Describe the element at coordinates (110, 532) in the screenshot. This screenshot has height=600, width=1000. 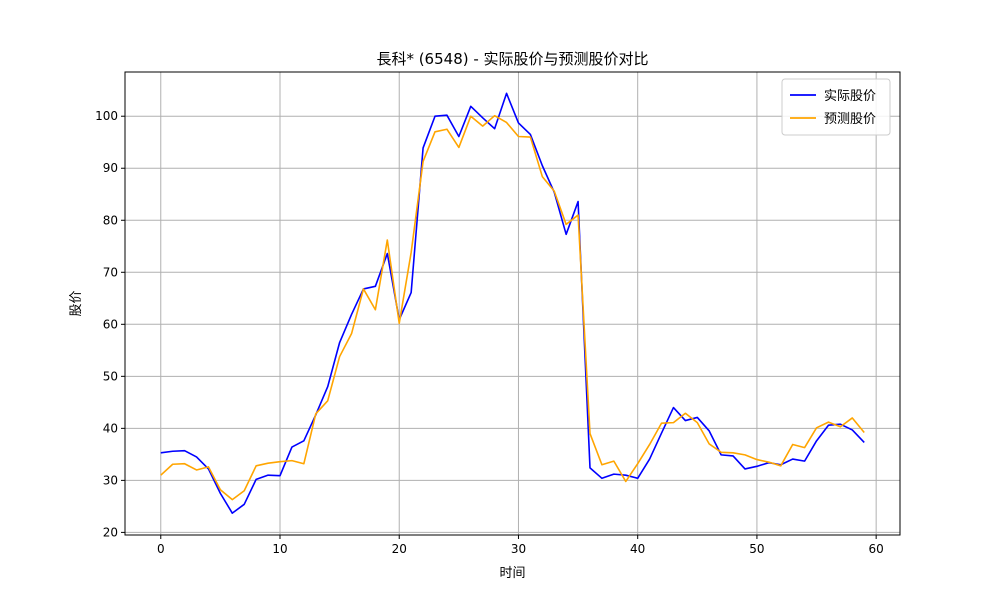
I see `y-tick-label: 20` at that location.